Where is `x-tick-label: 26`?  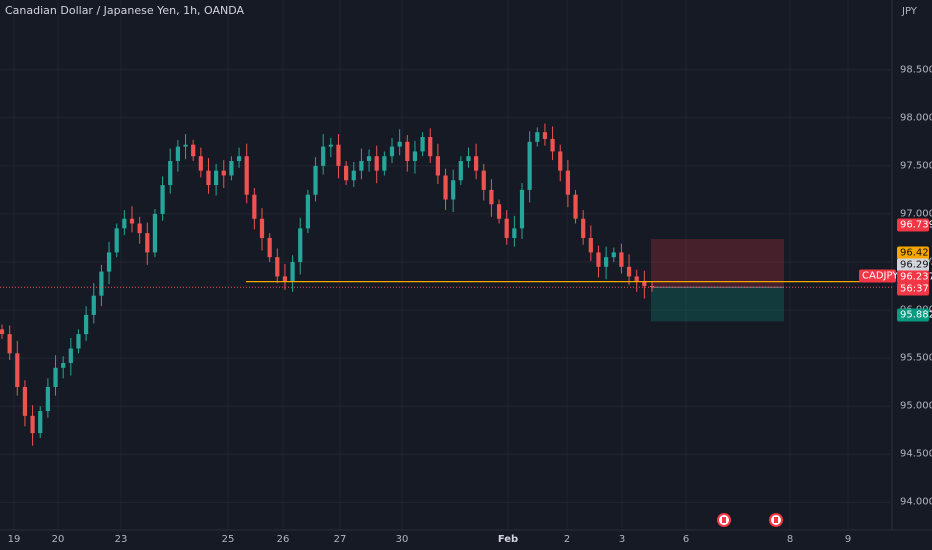
x-tick-label: 26 is located at coordinates (283, 539).